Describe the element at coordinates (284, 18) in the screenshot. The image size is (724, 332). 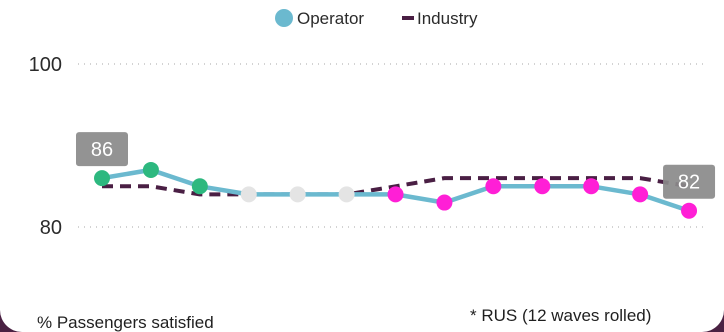
I see `legend-operator-marker` at that location.